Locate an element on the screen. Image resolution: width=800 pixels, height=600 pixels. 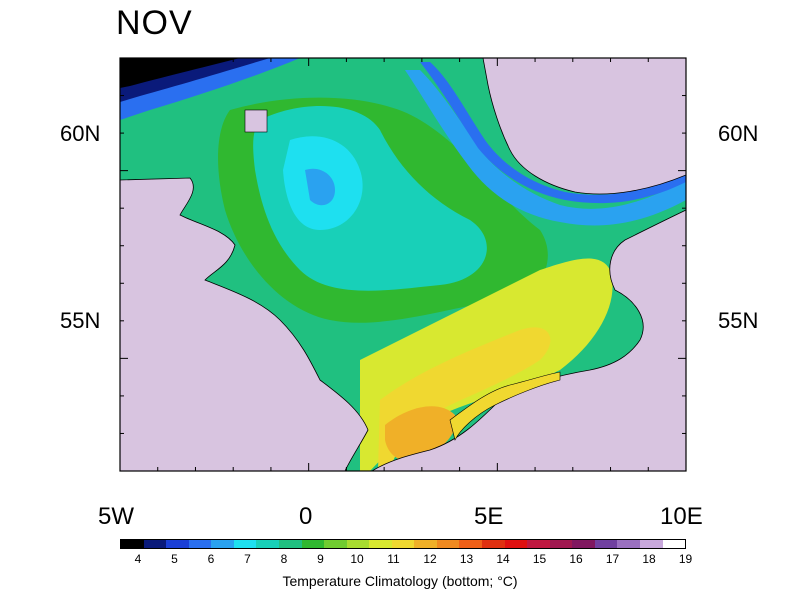
lat-label-60n-right: 60N is located at coordinates (738, 133).